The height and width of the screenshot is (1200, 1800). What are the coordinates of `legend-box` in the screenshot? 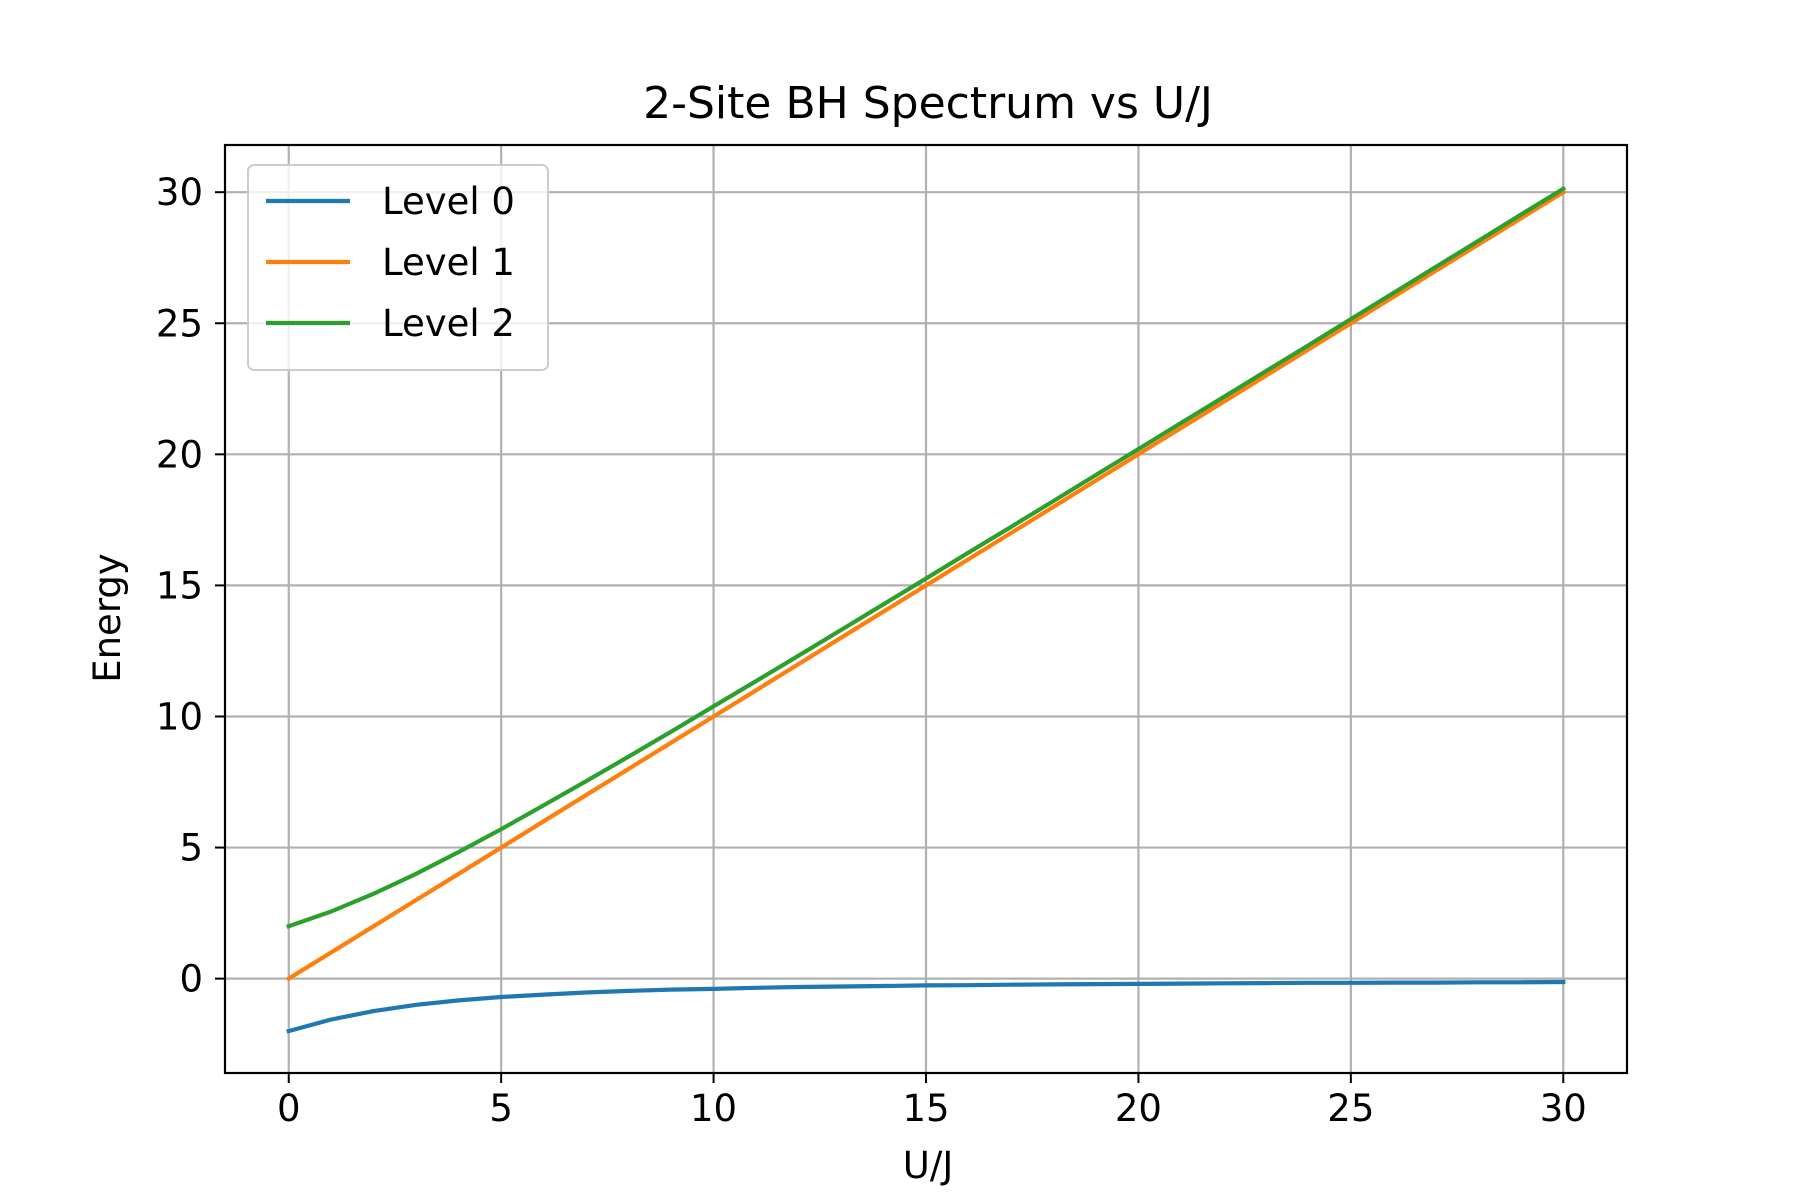 It's located at (398, 267).